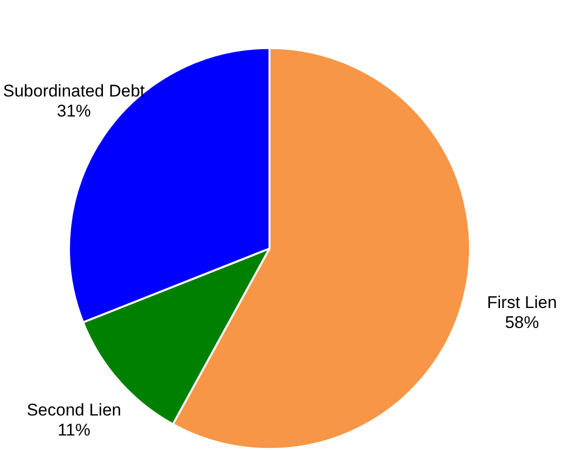  Describe the element at coordinates (73, 111) in the screenshot. I see `data-label: 31%` at that location.